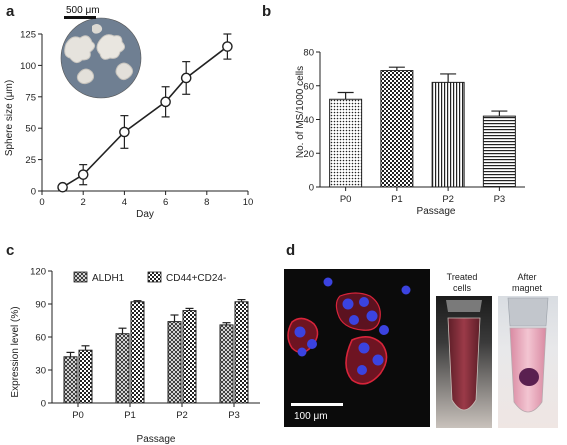 Image resolution: width=567 pixels, height=445 pixels. I want to click on tube-cap-region, so click(464, 306).